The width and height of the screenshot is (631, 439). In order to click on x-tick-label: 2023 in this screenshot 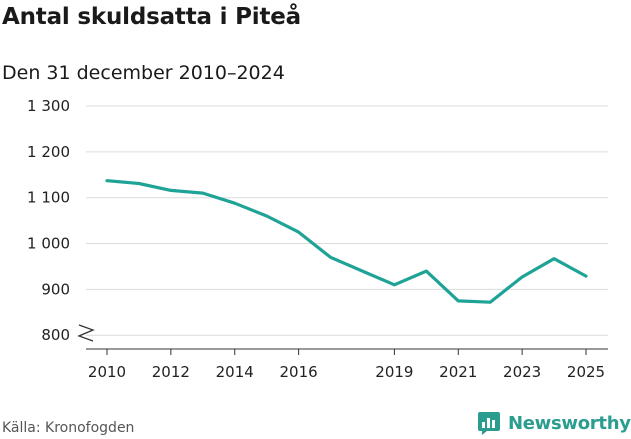, I will do `click(522, 372)`.